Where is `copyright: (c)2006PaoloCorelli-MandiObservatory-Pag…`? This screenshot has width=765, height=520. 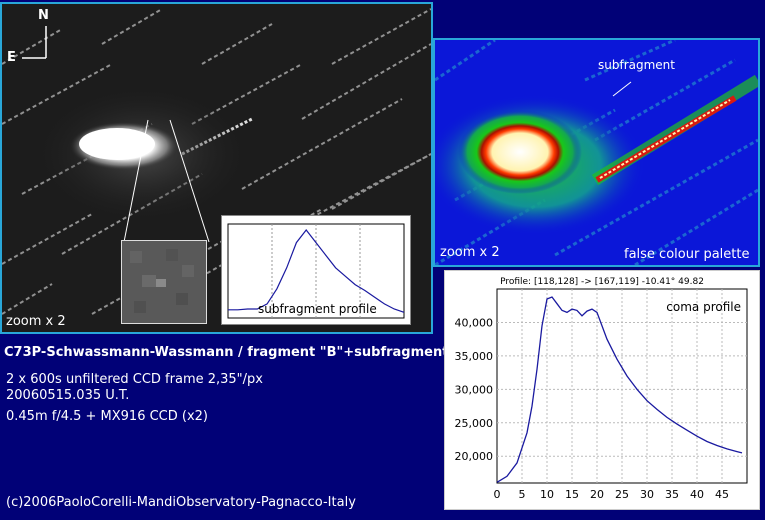
copyright: (c)2006PaoloCorelli-MandiObservatory-Pag… is located at coordinates (181, 502).